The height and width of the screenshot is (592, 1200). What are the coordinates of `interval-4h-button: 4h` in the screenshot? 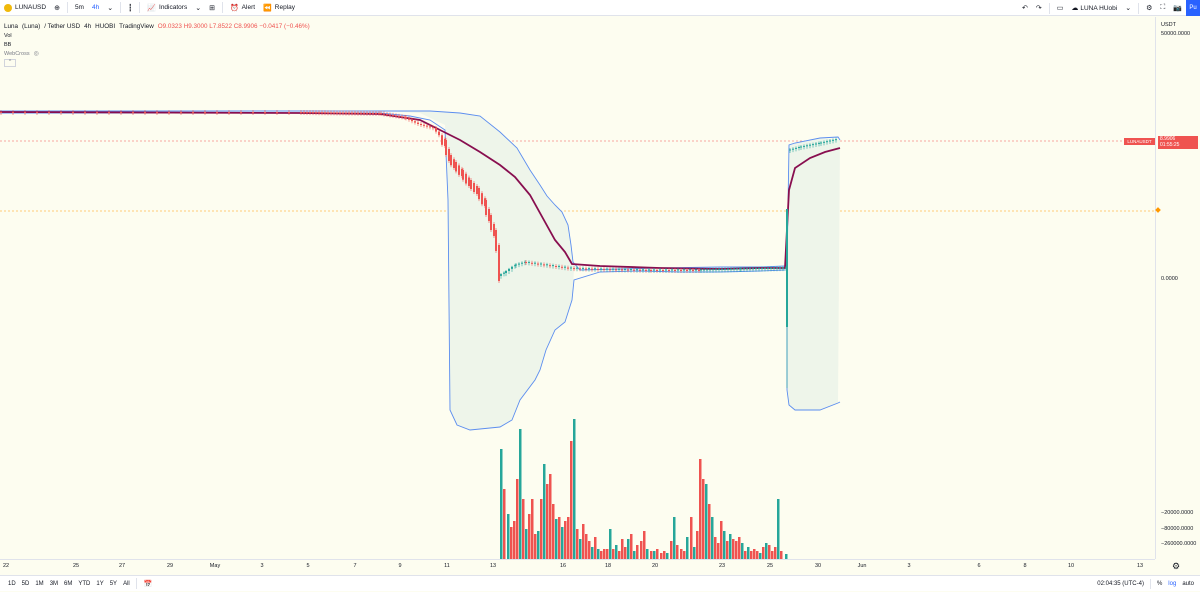 It's located at (95, 8).